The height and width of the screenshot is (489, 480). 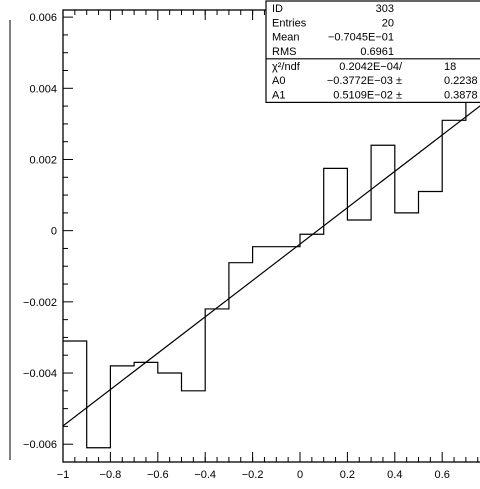 I want to click on x-tick-label: −1, so click(x=63, y=475).